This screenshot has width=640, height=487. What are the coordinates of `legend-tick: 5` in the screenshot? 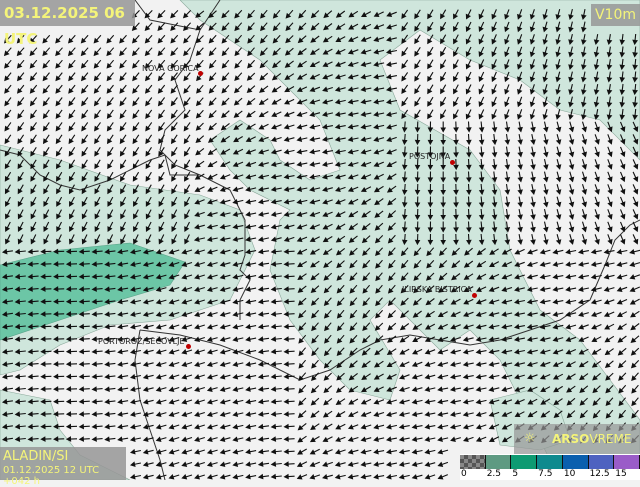 It's located at (515, 474).